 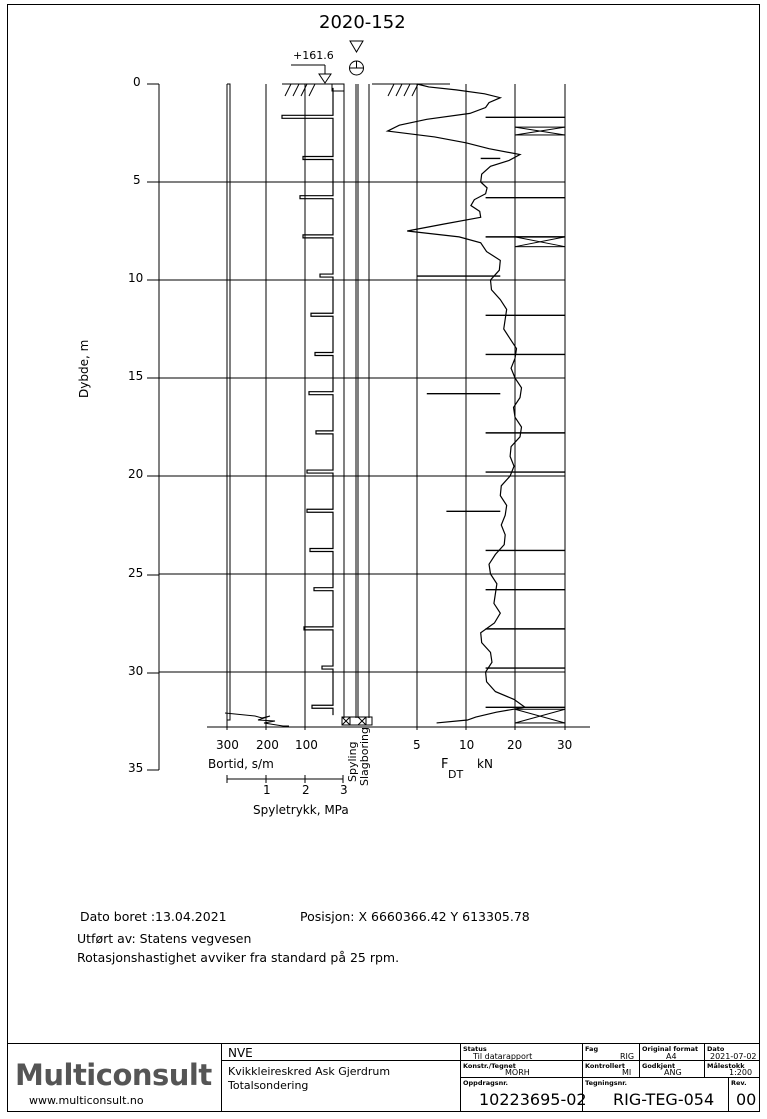 What do you see at coordinates (485, 764) in the screenshot?
I see `force-unit: kN` at bounding box center [485, 764].